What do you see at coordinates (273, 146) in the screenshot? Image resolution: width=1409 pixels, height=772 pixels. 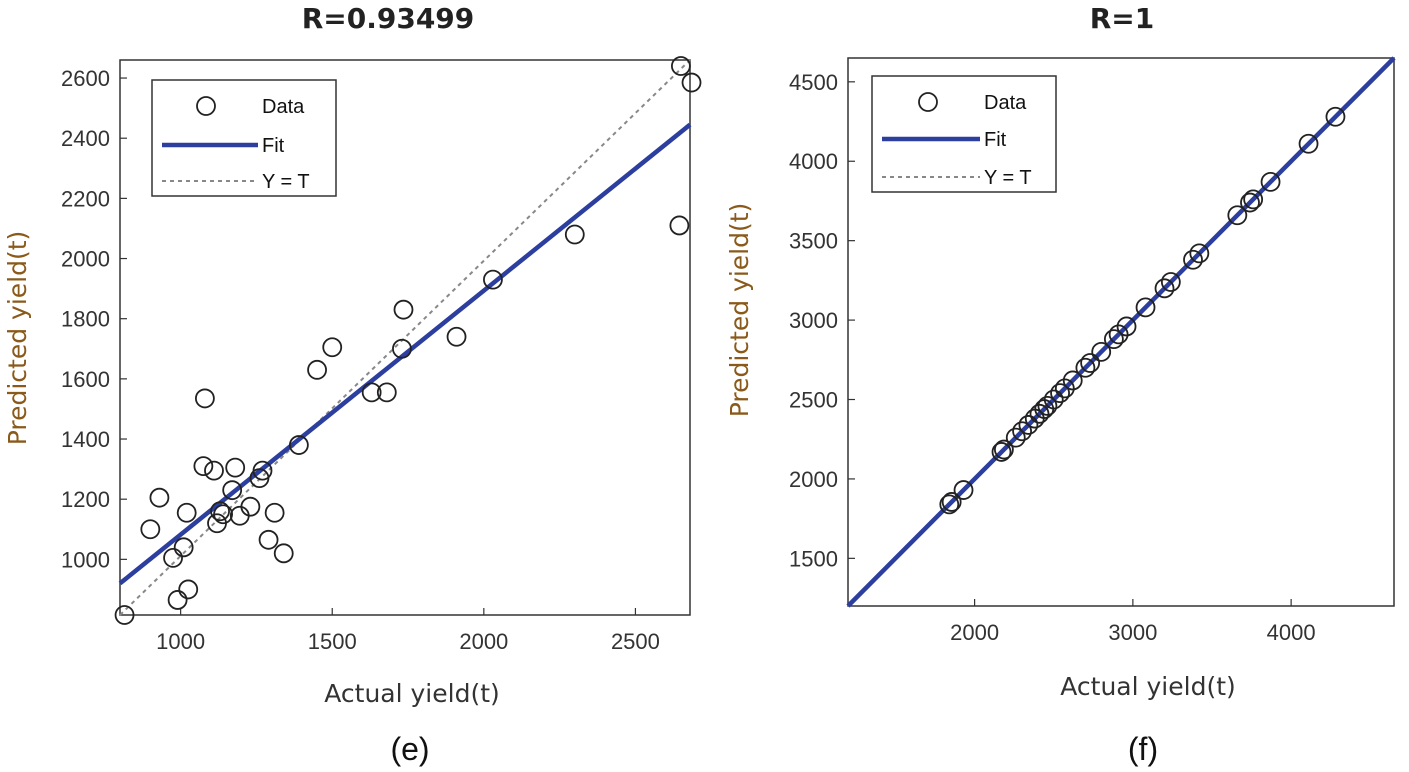 I see `legend-label-fit-e: Fit` at bounding box center [273, 146].